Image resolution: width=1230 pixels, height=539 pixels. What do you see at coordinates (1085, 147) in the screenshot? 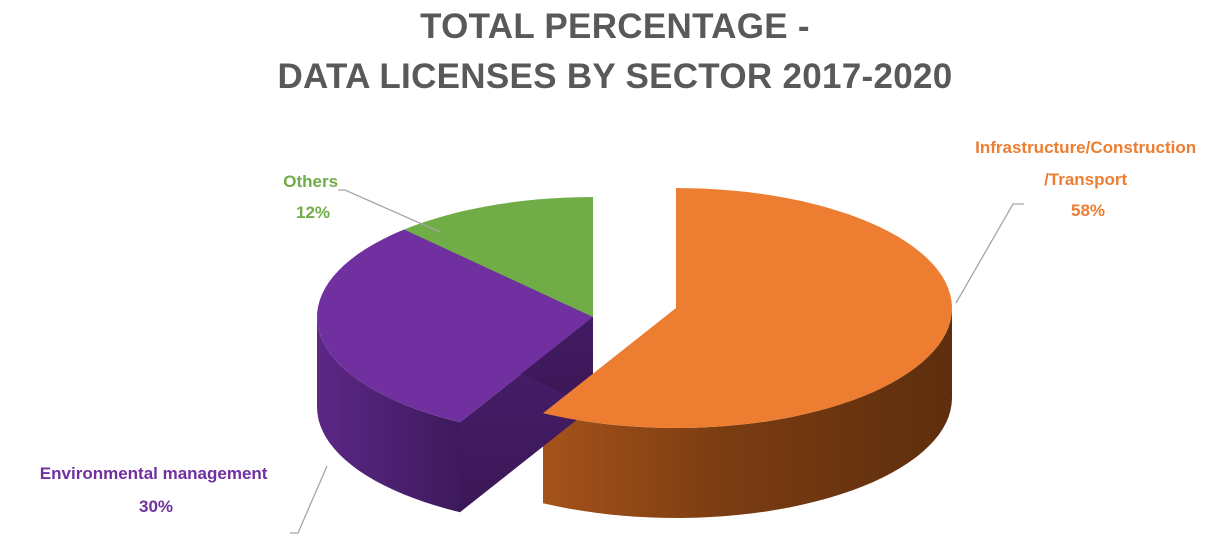
I see `label-infrastructure-line-1: Infrastructure/Construction` at bounding box center [1085, 147].